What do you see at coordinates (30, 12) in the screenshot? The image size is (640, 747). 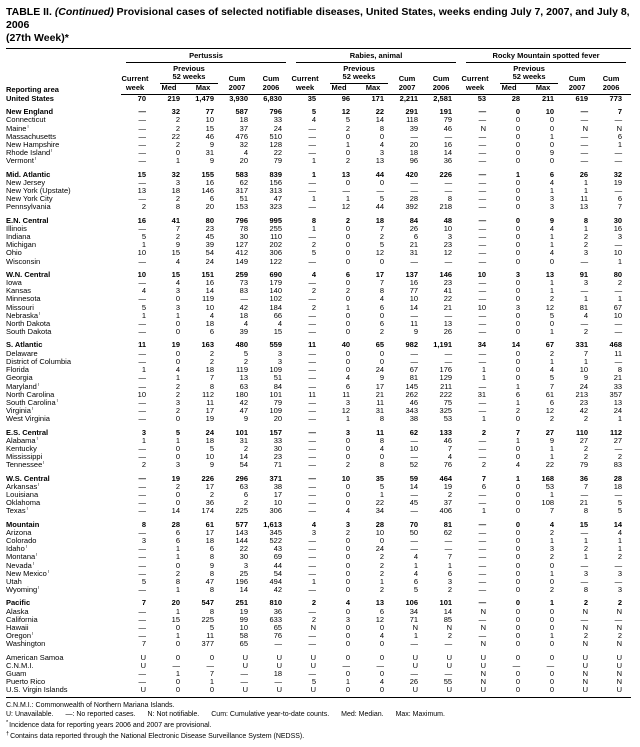 I see `title-table-number: TABLE II.` at bounding box center [30, 12].